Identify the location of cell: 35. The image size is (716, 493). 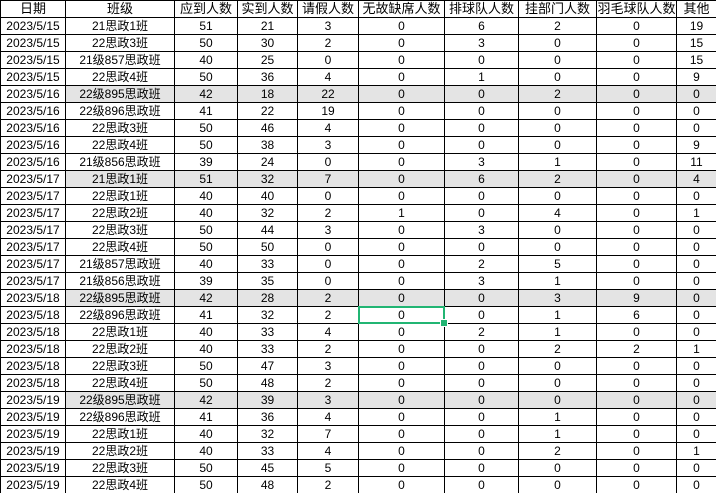
(267, 281).